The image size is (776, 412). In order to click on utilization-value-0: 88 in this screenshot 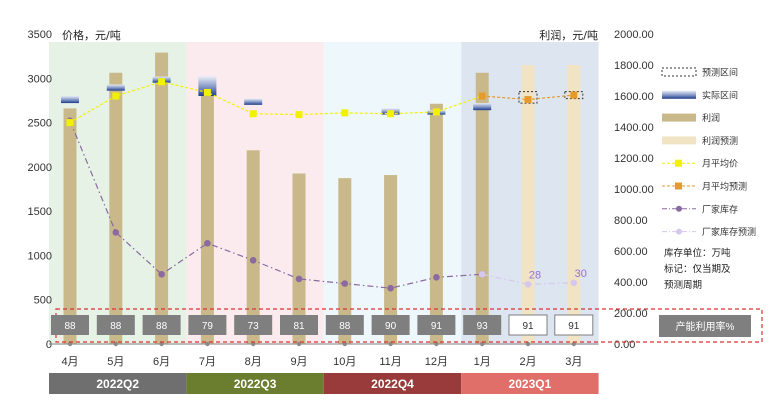, I will do `click(70, 326)`.